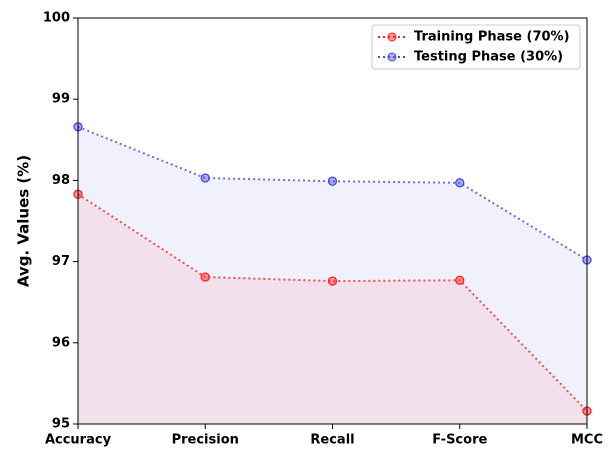 This screenshot has width=613, height=457. I want to click on legend-label: Training Phase (70%), so click(492, 37).